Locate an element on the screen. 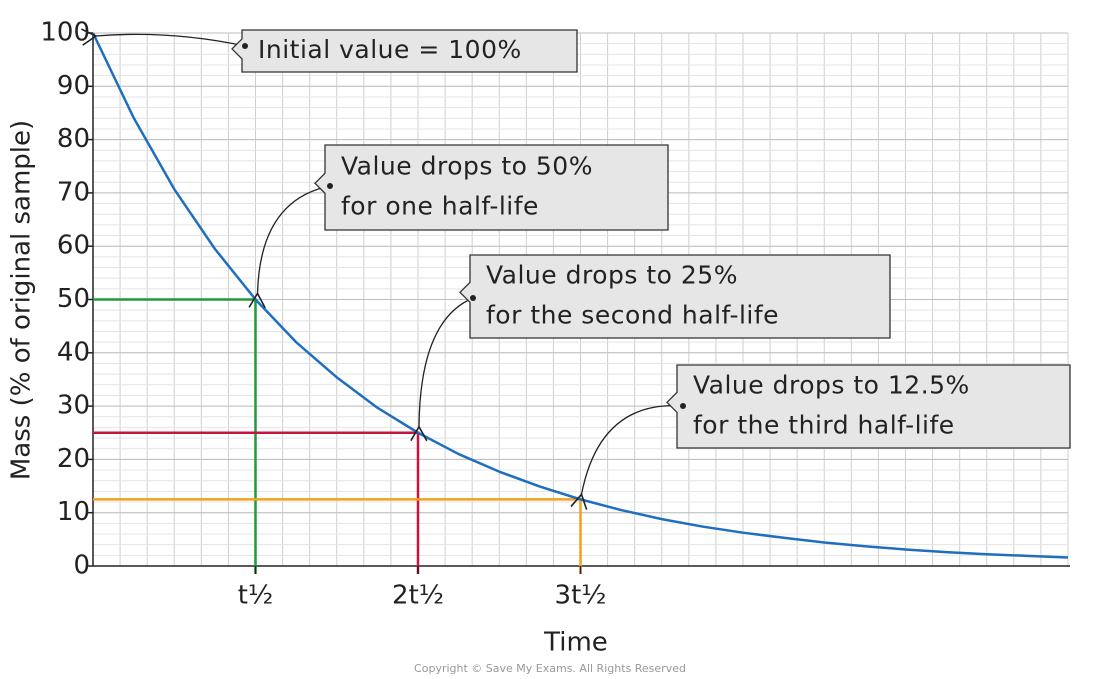  y-tick-label: 40 is located at coordinates (73, 352).